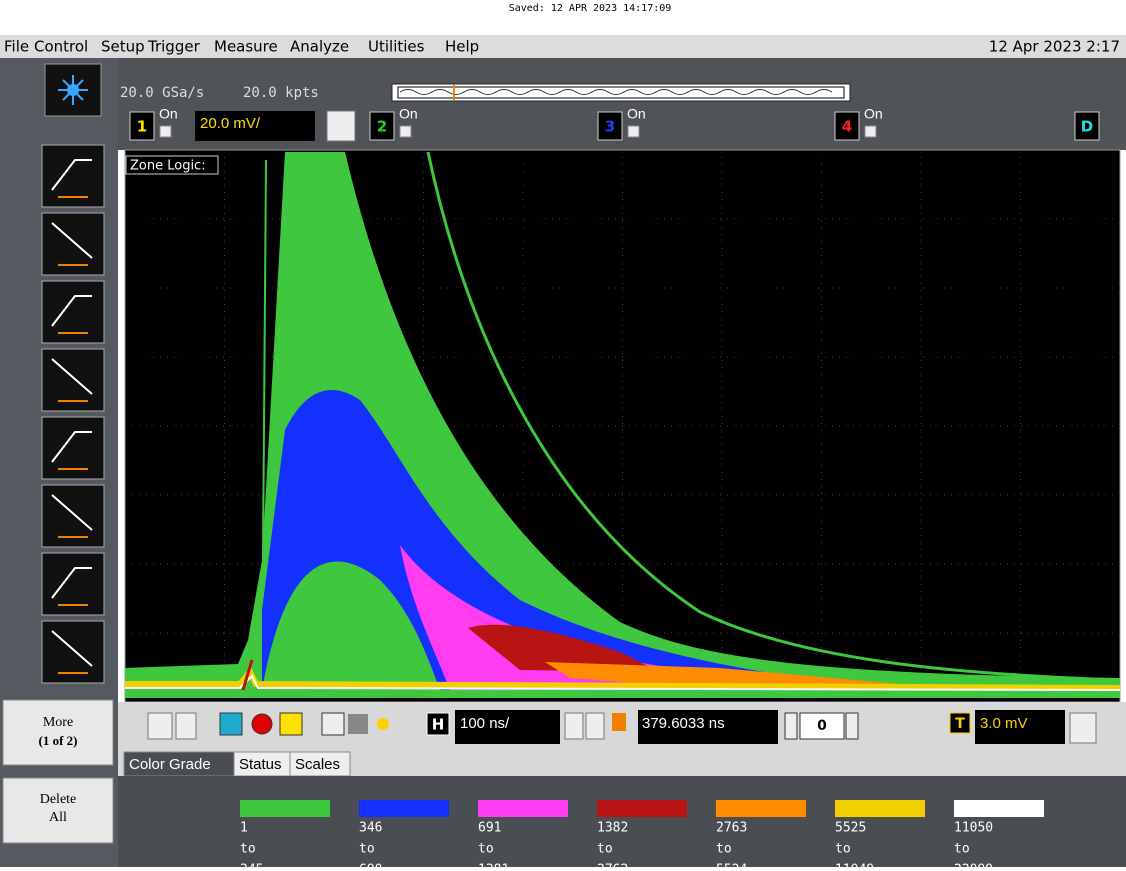 Image resolution: width=1126 pixels, height=871 pixels. Describe the element at coordinates (683, 723) in the screenshot. I see `time-position: 379.6033 ns` at that location.